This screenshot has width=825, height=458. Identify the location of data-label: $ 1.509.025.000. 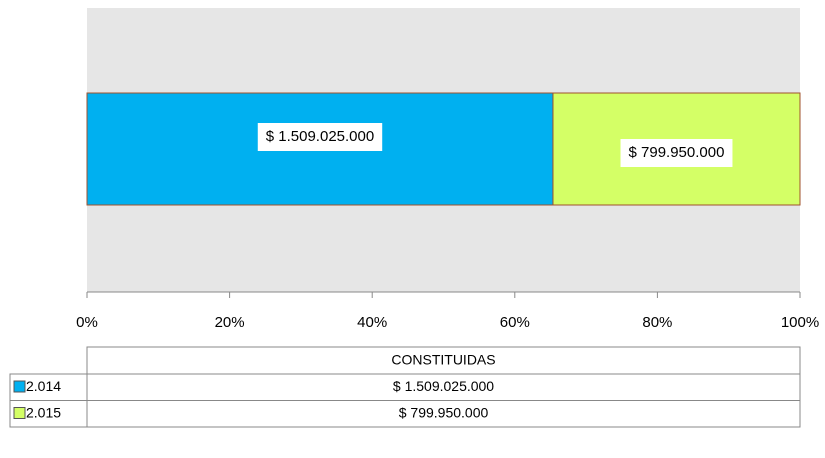
(320, 136).